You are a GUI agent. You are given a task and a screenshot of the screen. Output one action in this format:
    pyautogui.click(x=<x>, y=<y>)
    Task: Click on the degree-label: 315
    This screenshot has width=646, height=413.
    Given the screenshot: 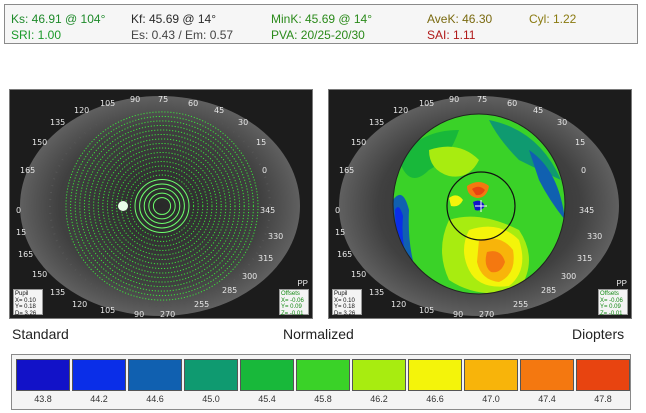 What is the action you would take?
    pyautogui.click(x=585, y=258)
    